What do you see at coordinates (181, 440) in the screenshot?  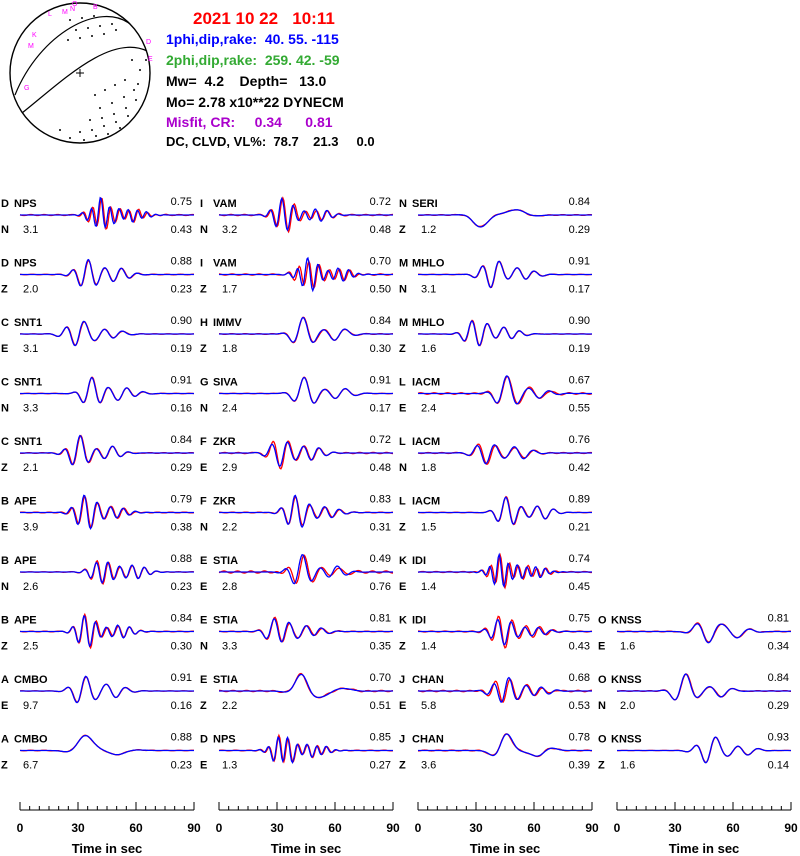 I see `trace-variance-reduction: 0.84` at bounding box center [181, 440].